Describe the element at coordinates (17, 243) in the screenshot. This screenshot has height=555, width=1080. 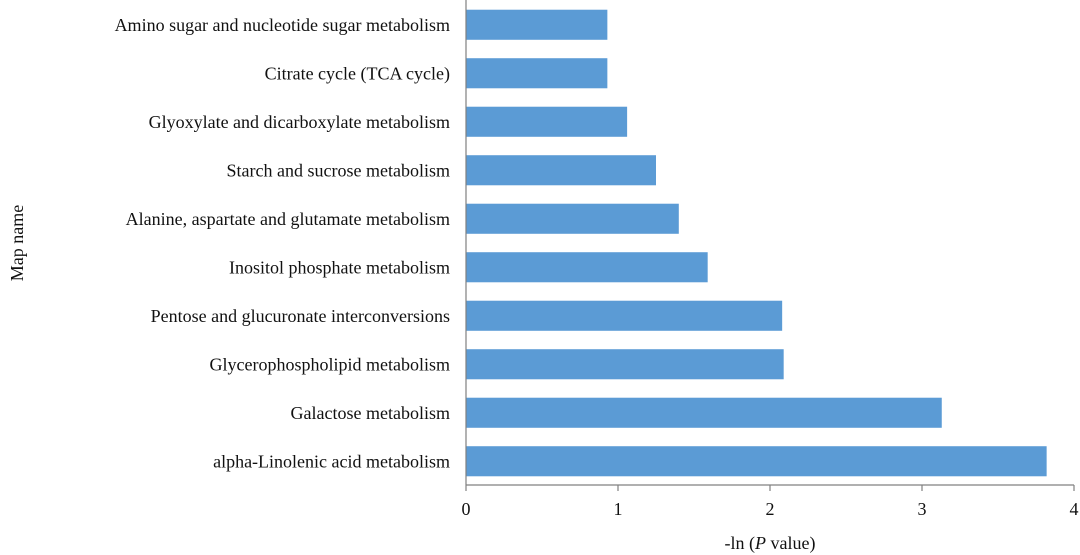
I see `y-axis-title: Map name` at that location.